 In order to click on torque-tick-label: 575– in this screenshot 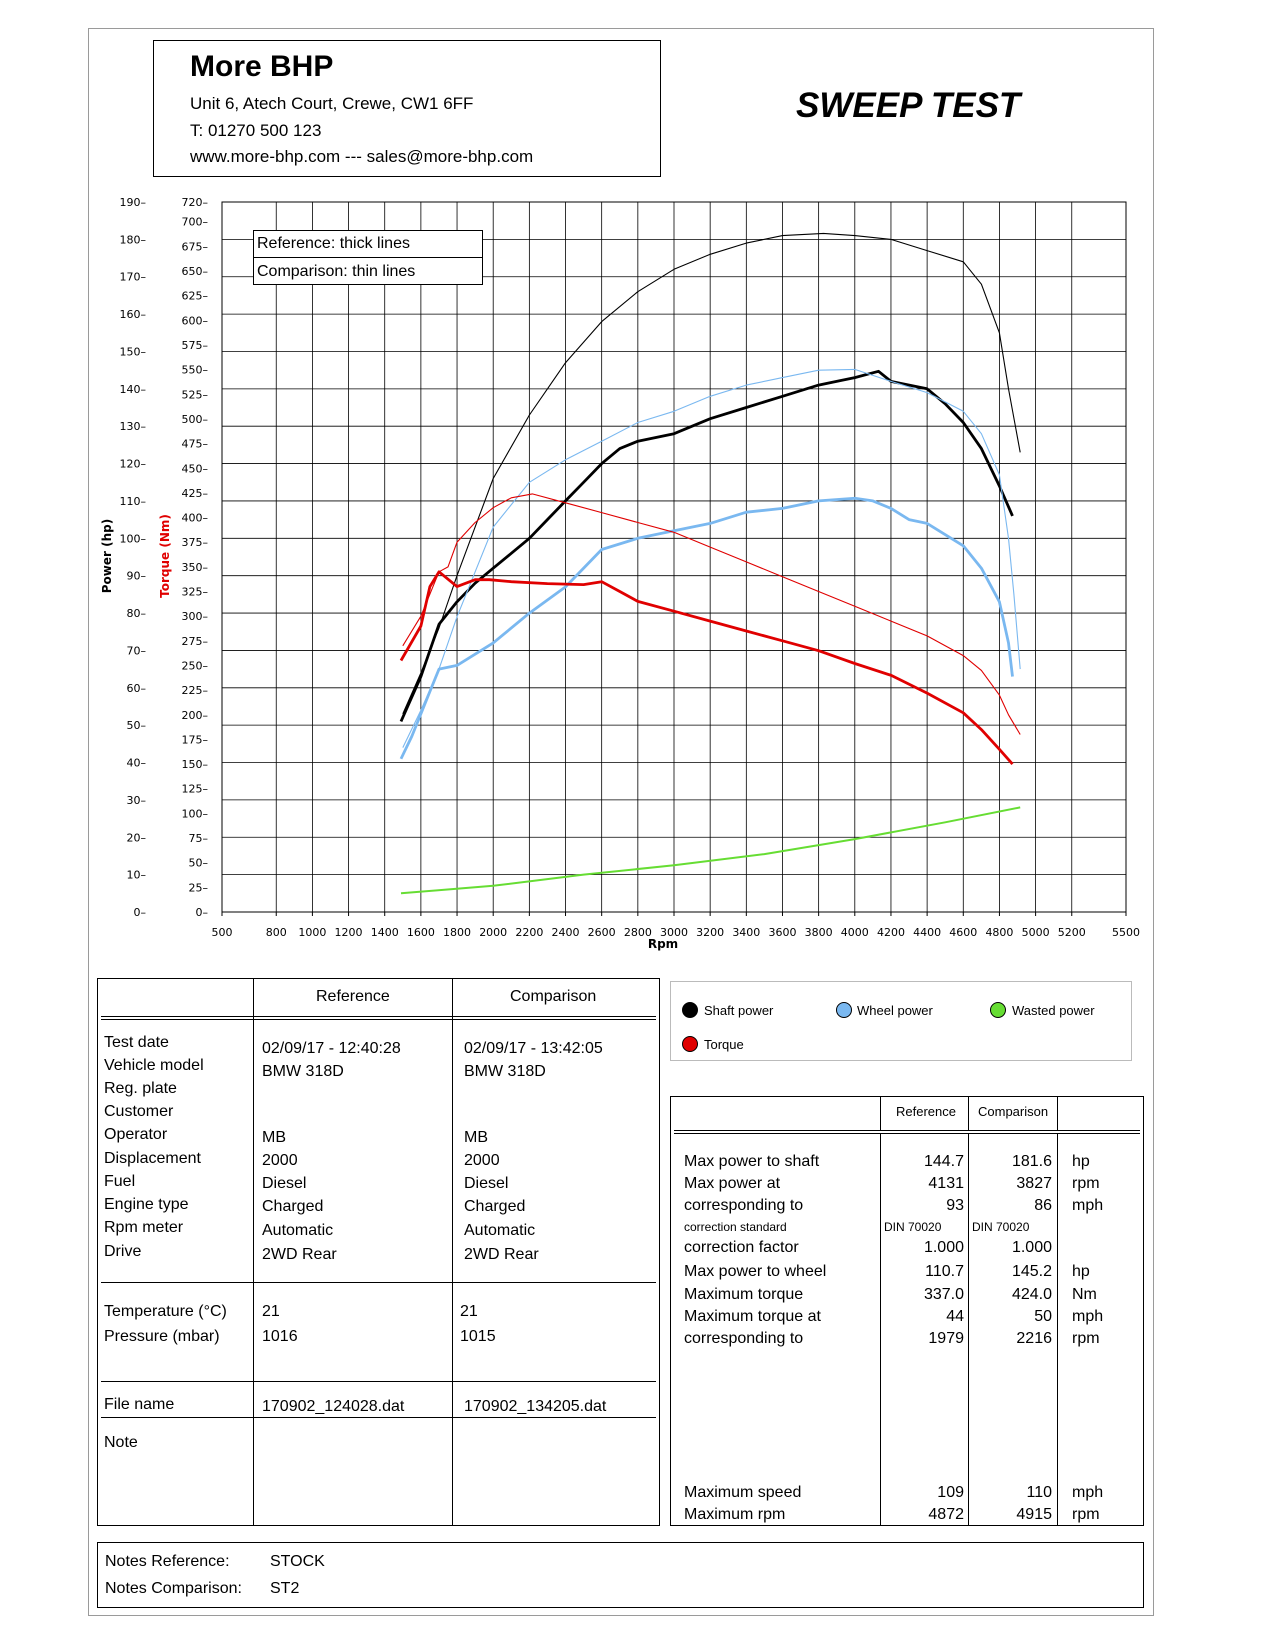, I will do `click(195, 345)`.